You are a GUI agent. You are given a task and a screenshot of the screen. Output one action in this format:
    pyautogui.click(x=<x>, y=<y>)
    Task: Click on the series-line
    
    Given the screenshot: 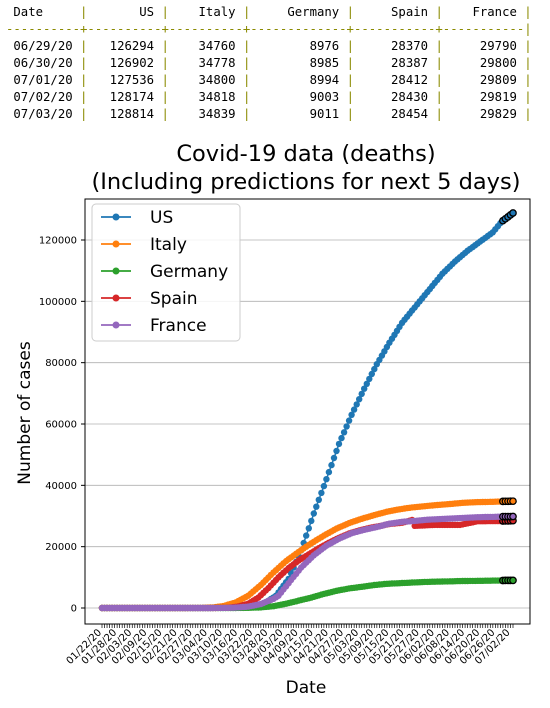 What is the action you would take?
    pyautogui.click(x=307, y=594)
    